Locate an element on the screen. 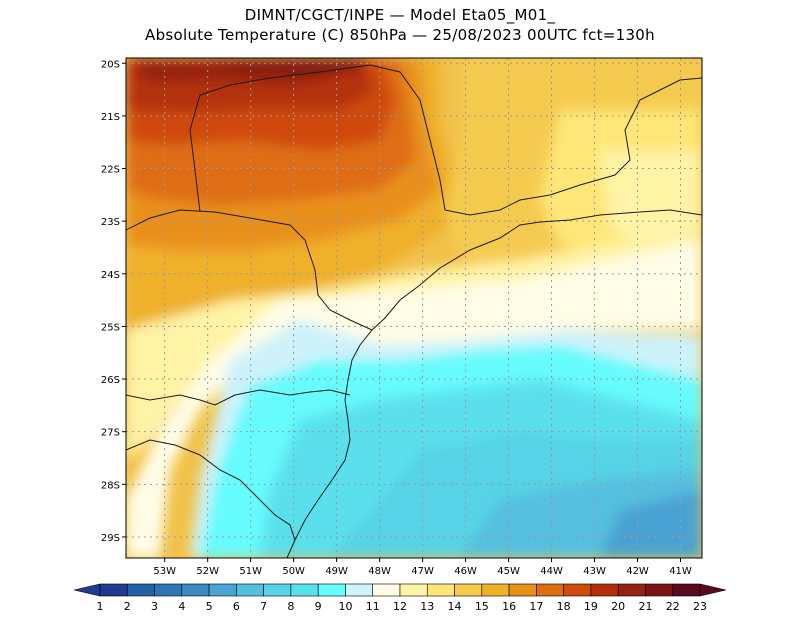 The image size is (800, 618). colorbar-label: 7 is located at coordinates (263, 606).